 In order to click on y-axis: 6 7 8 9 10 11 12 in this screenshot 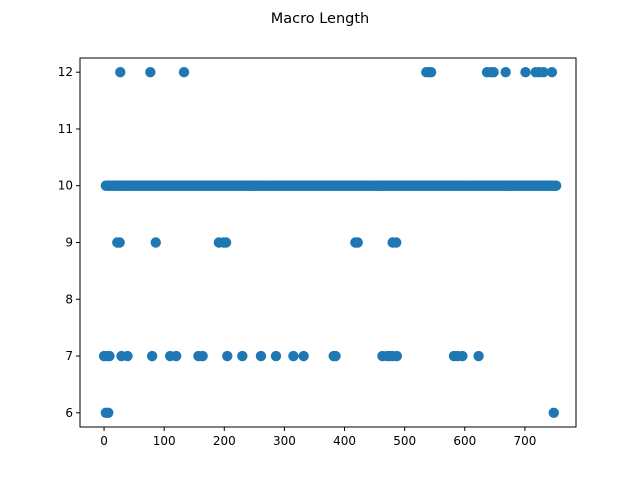, I will do `click(69, 242)`.